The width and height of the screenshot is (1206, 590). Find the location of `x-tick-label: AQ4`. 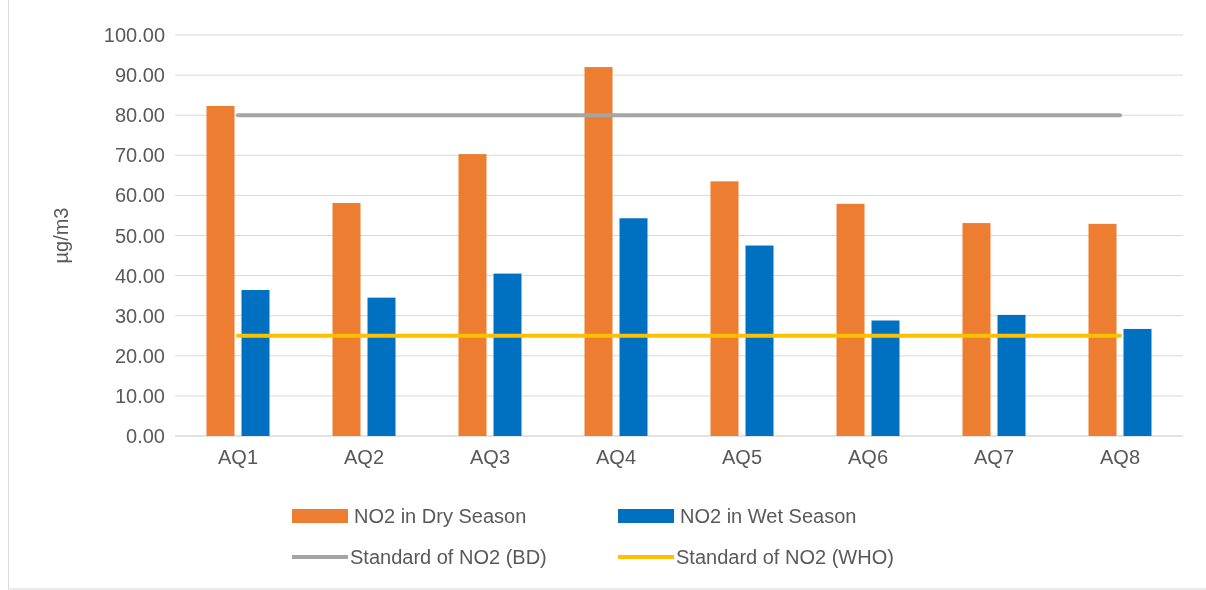

x-tick-label: AQ4 is located at coordinates (616, 457).